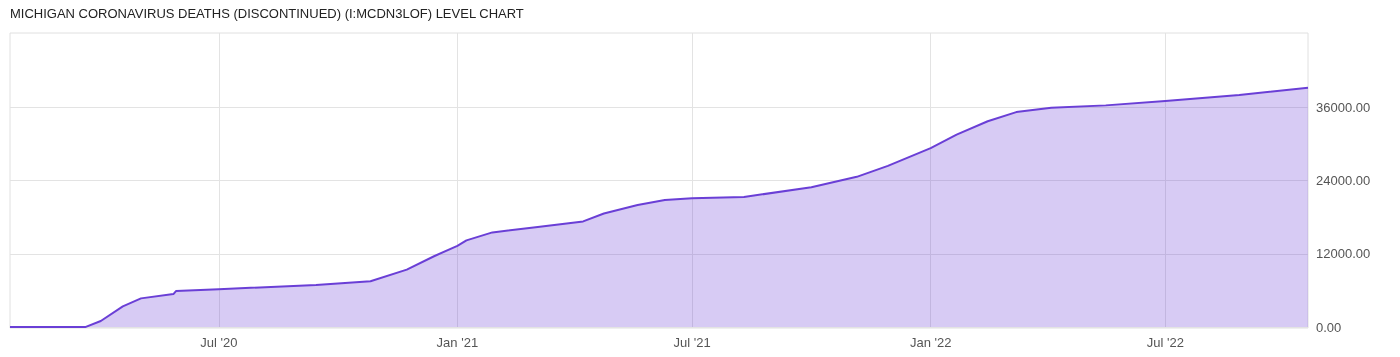  What do you see at coordinates (1343, 180) in the screenshot?
I see `y-tick-label: 24000.00` at bounding box center [1343, 180].